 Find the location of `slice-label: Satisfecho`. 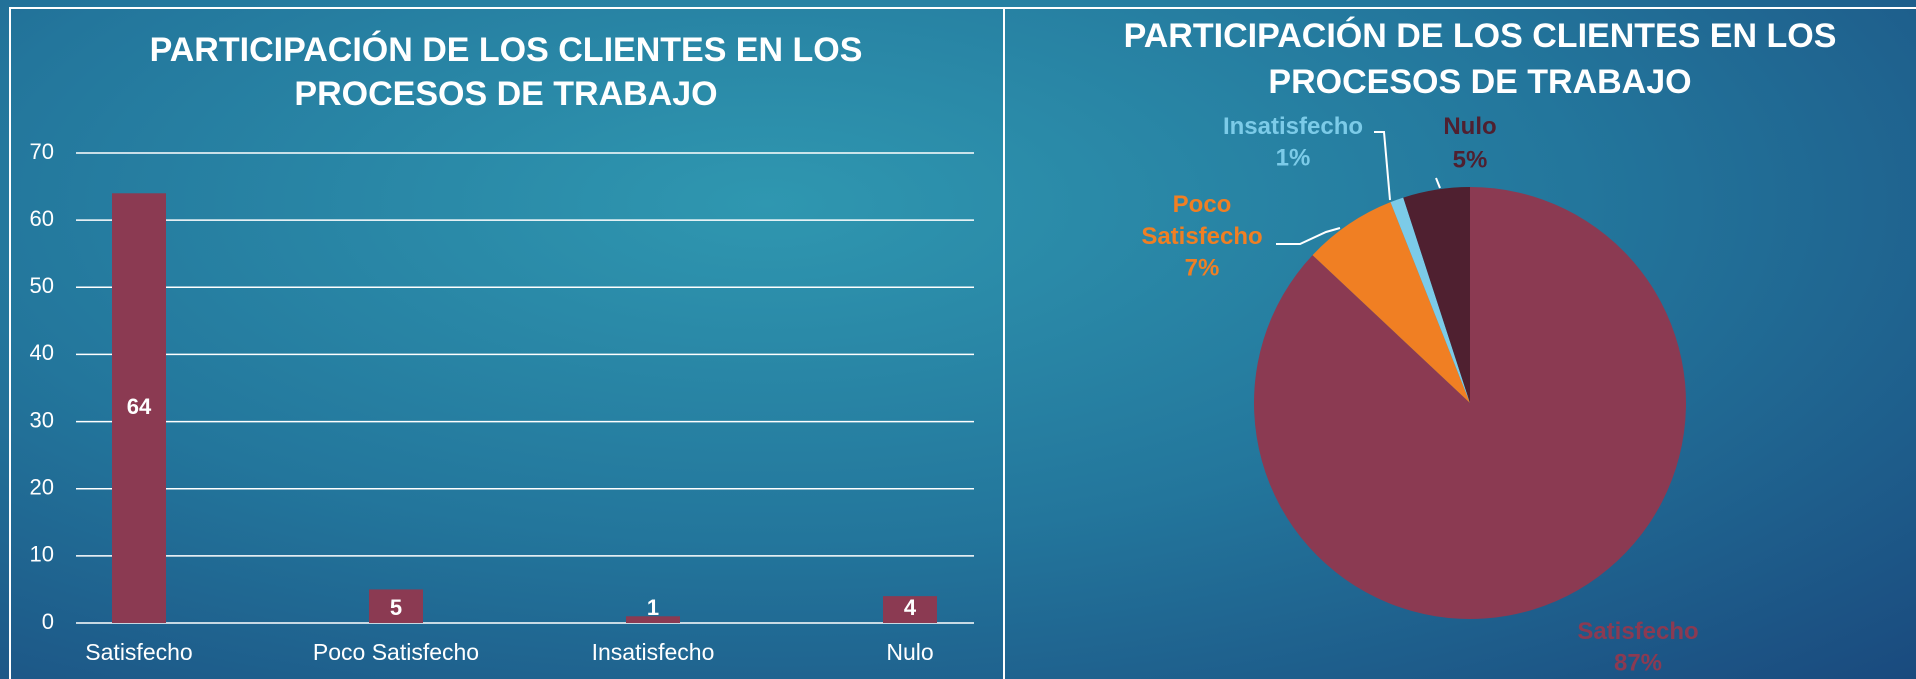

slice-label: Satisfecho is located at coordinates (1638, 631).